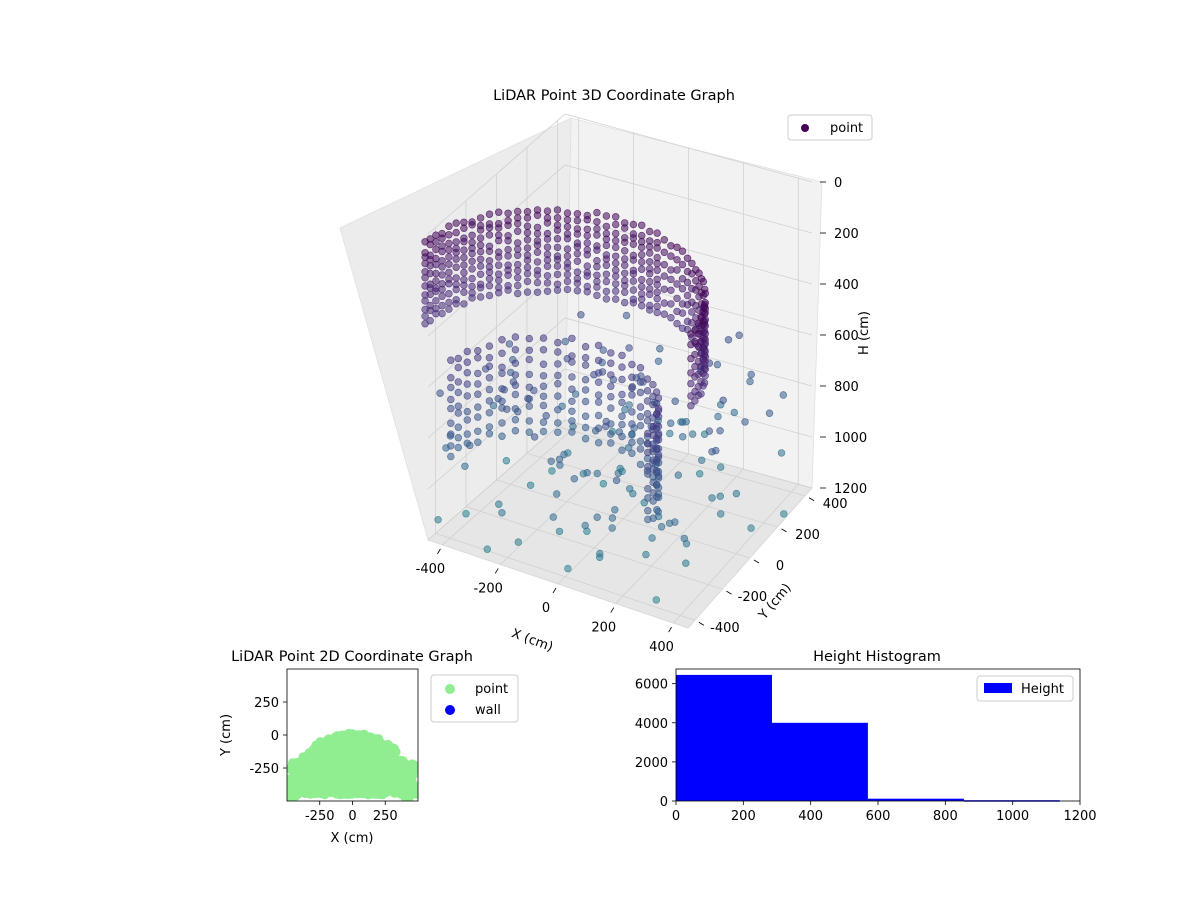 Image resolution: width=1200 pixels, height=900 pixels. What do you see at coordinates (838, 183) in the screenshot?
I see `z-tick-label: 0` at bounding box center [838, 183].